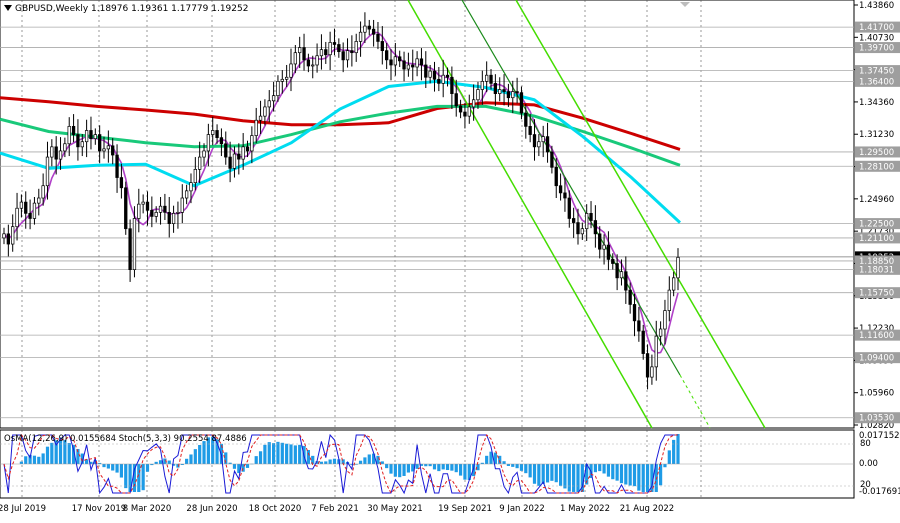 This screenshot has width=900, height=523. Describe the element at coordinates (876, 82) in the screenshot. I see `level-label-3: 1.36400` at that location.